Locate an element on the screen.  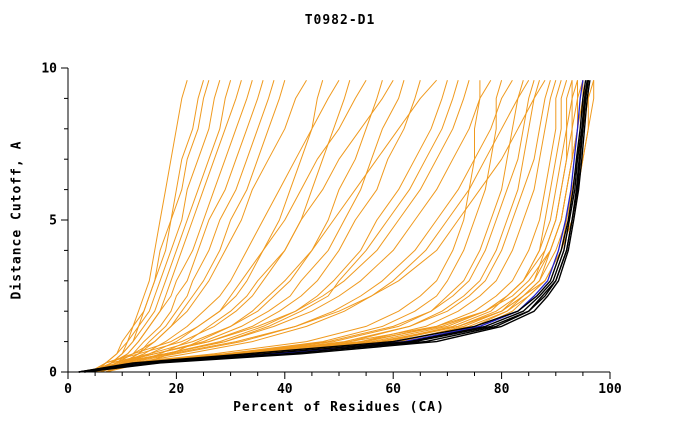
x-tick-label: 100 is located at coordinates (610, 389).